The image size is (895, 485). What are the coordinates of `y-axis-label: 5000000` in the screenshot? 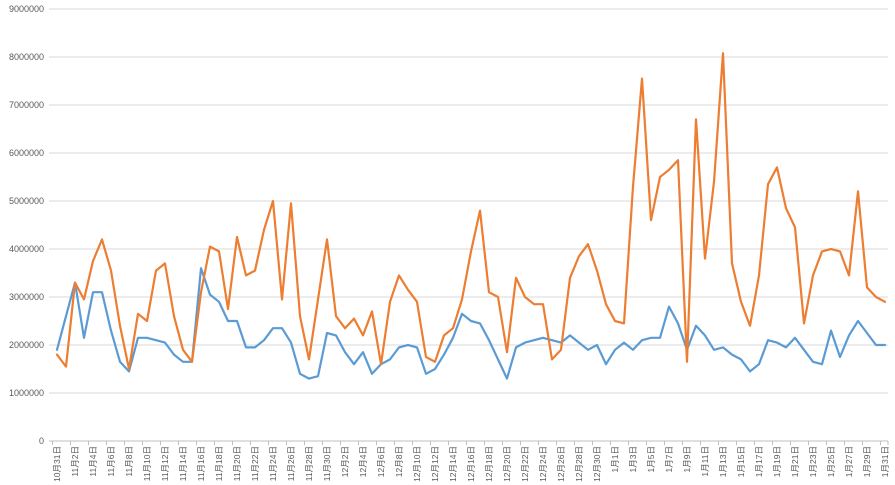 It's located at (26, 201).